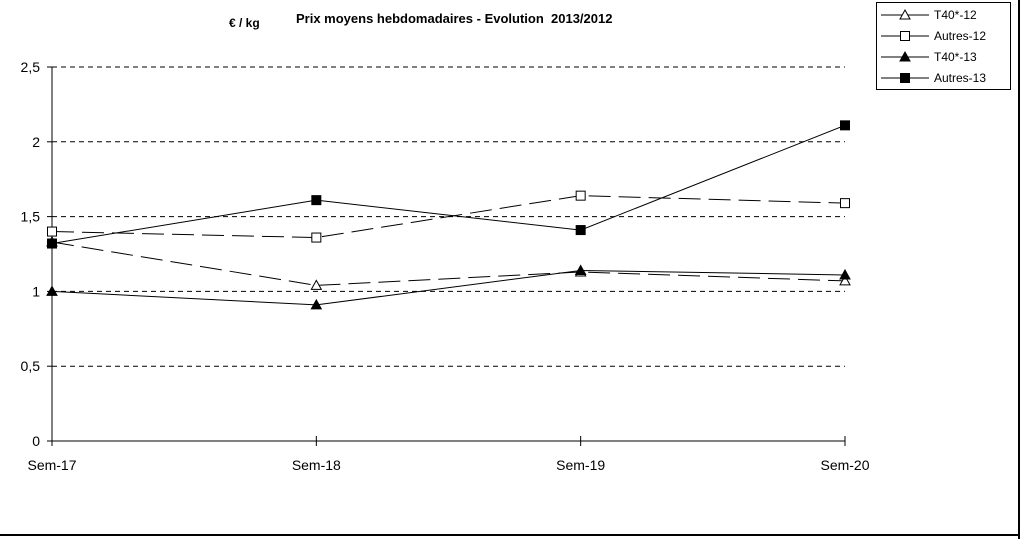 The image size is (1023, 544). I want to click on legend-label: Autres-13, so click(960, 78).